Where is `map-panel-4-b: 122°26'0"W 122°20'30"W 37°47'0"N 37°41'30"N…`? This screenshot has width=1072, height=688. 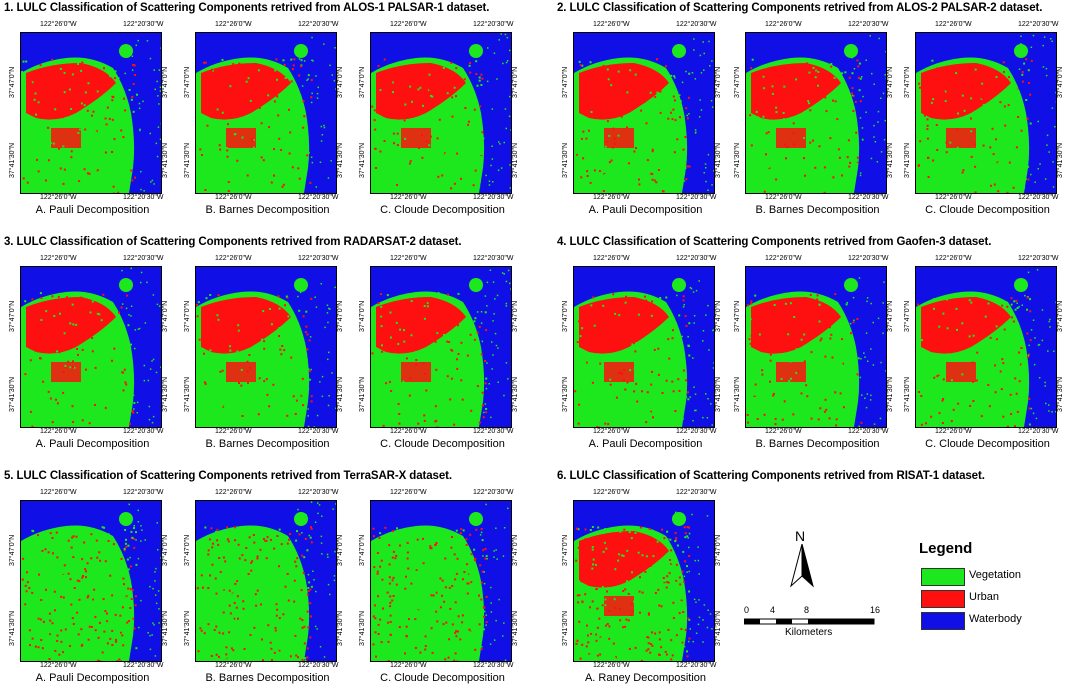
map-panel-4-b: 122°26'0"W 122°20'30"W 37°47'0"N 37°41'30"N… is located at coordinates (817, 354).